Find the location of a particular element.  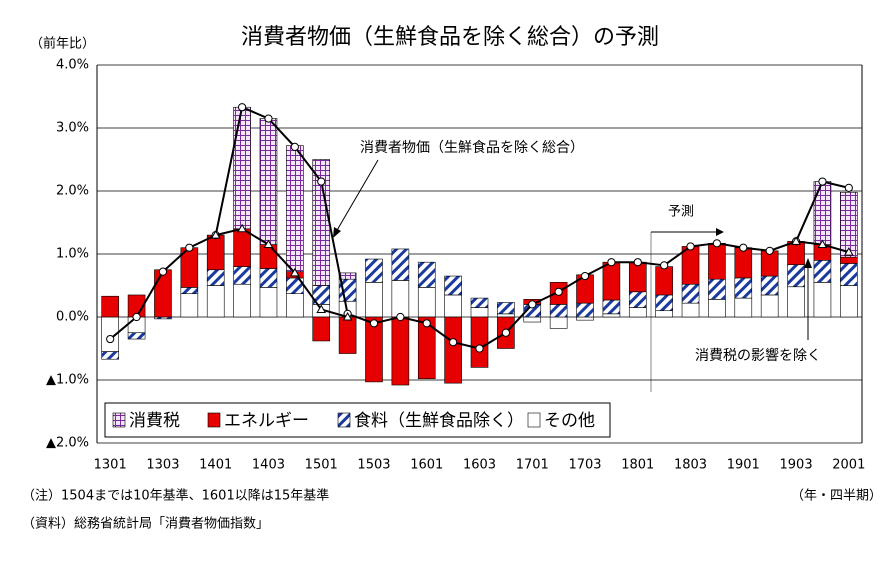

y-tick-label: 2.0% is located at coordinates (72, 191).